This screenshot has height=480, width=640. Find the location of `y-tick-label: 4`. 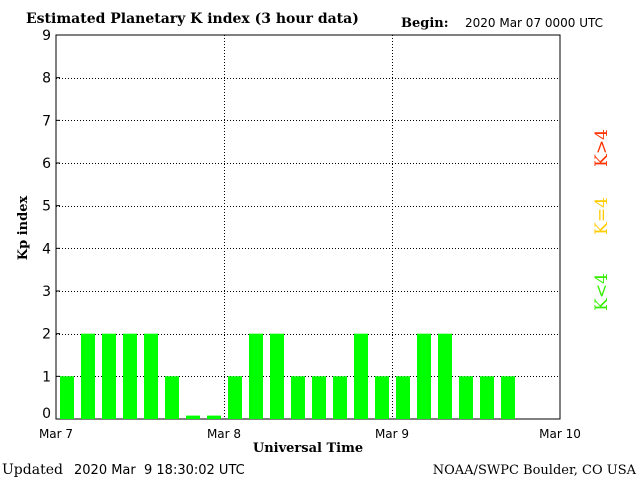

y-tick-label: 4 is located at coordinates (46, 249).